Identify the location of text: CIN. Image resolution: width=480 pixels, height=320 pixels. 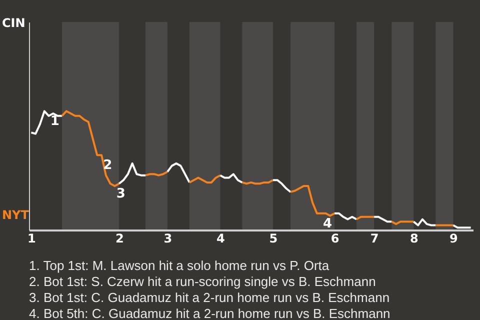
(14, 23).